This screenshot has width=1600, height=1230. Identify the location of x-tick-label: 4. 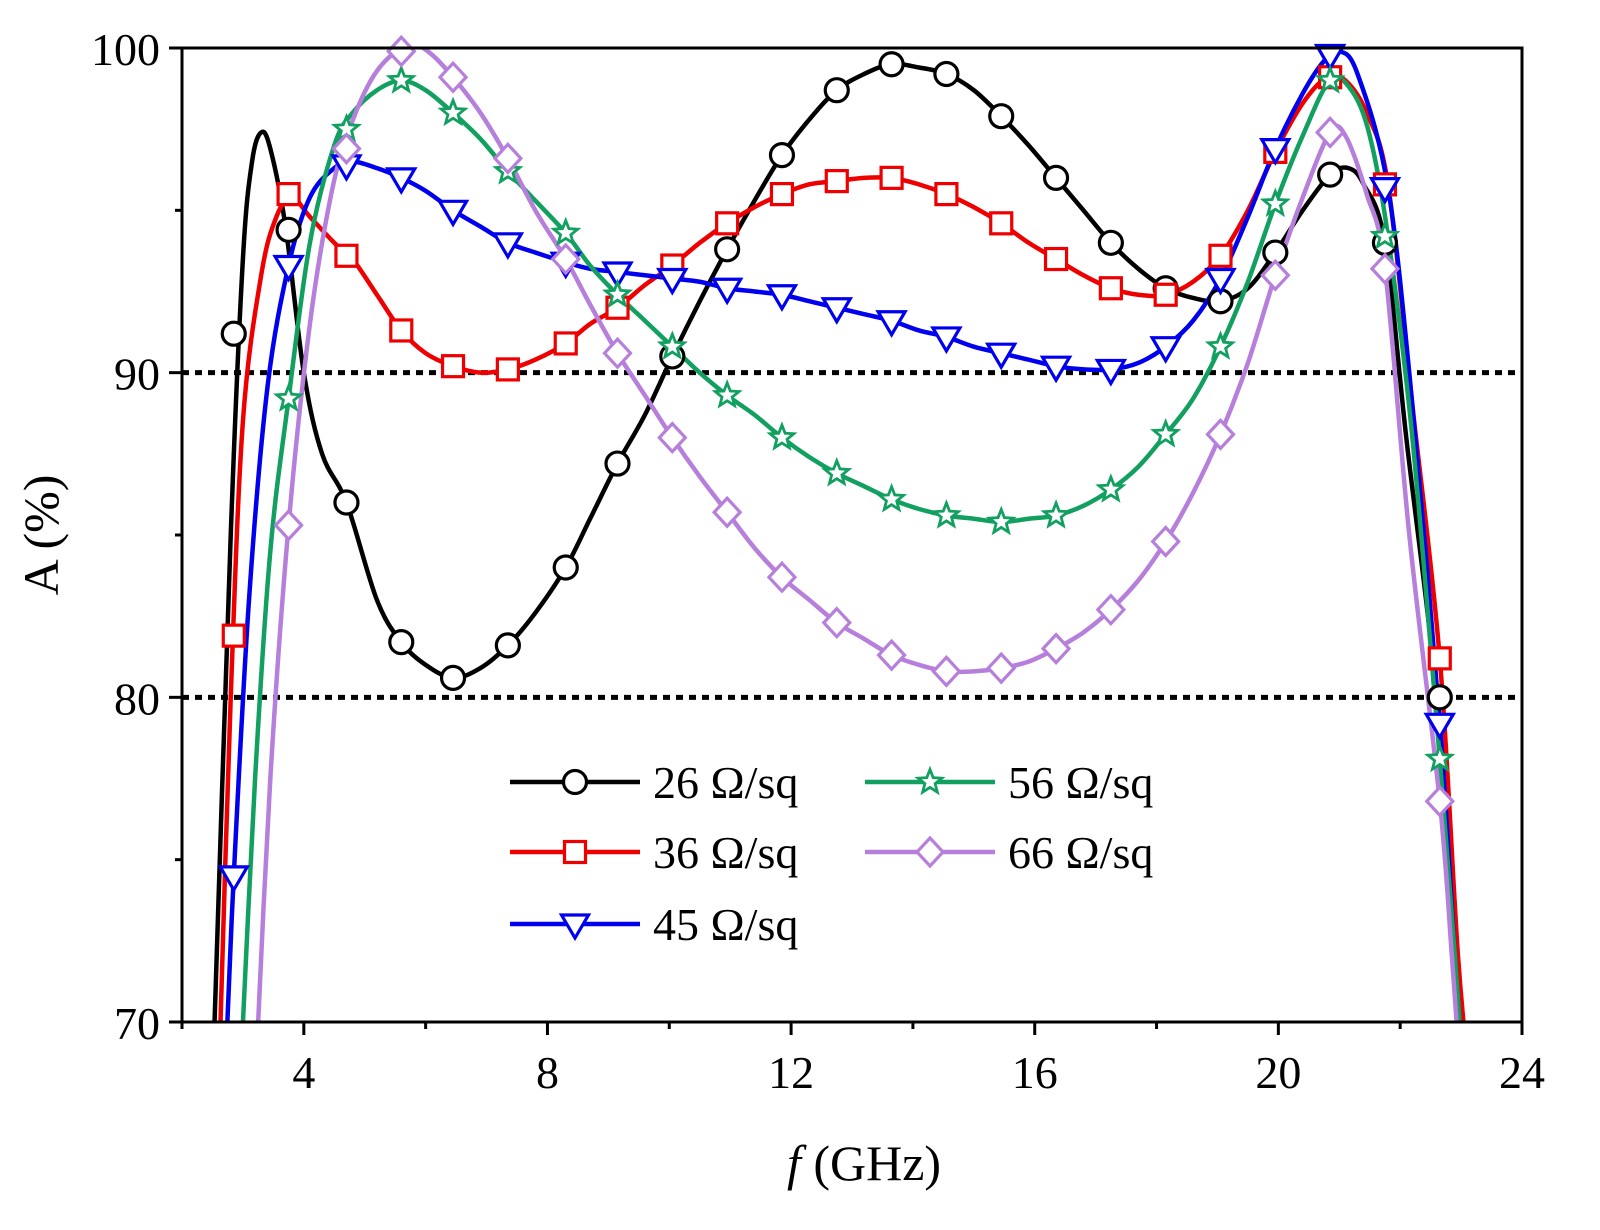
(303, 1072).